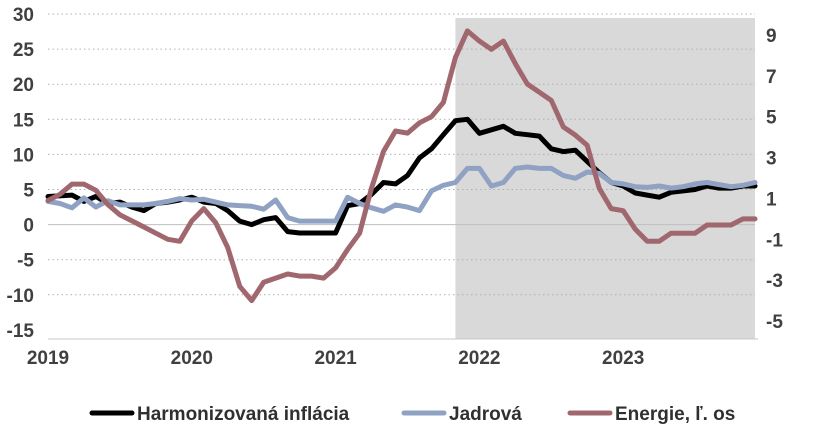 The height and width of the screenshot is (431, 828). I want to click on y-left-tick-label: 10, so click(23, 155).